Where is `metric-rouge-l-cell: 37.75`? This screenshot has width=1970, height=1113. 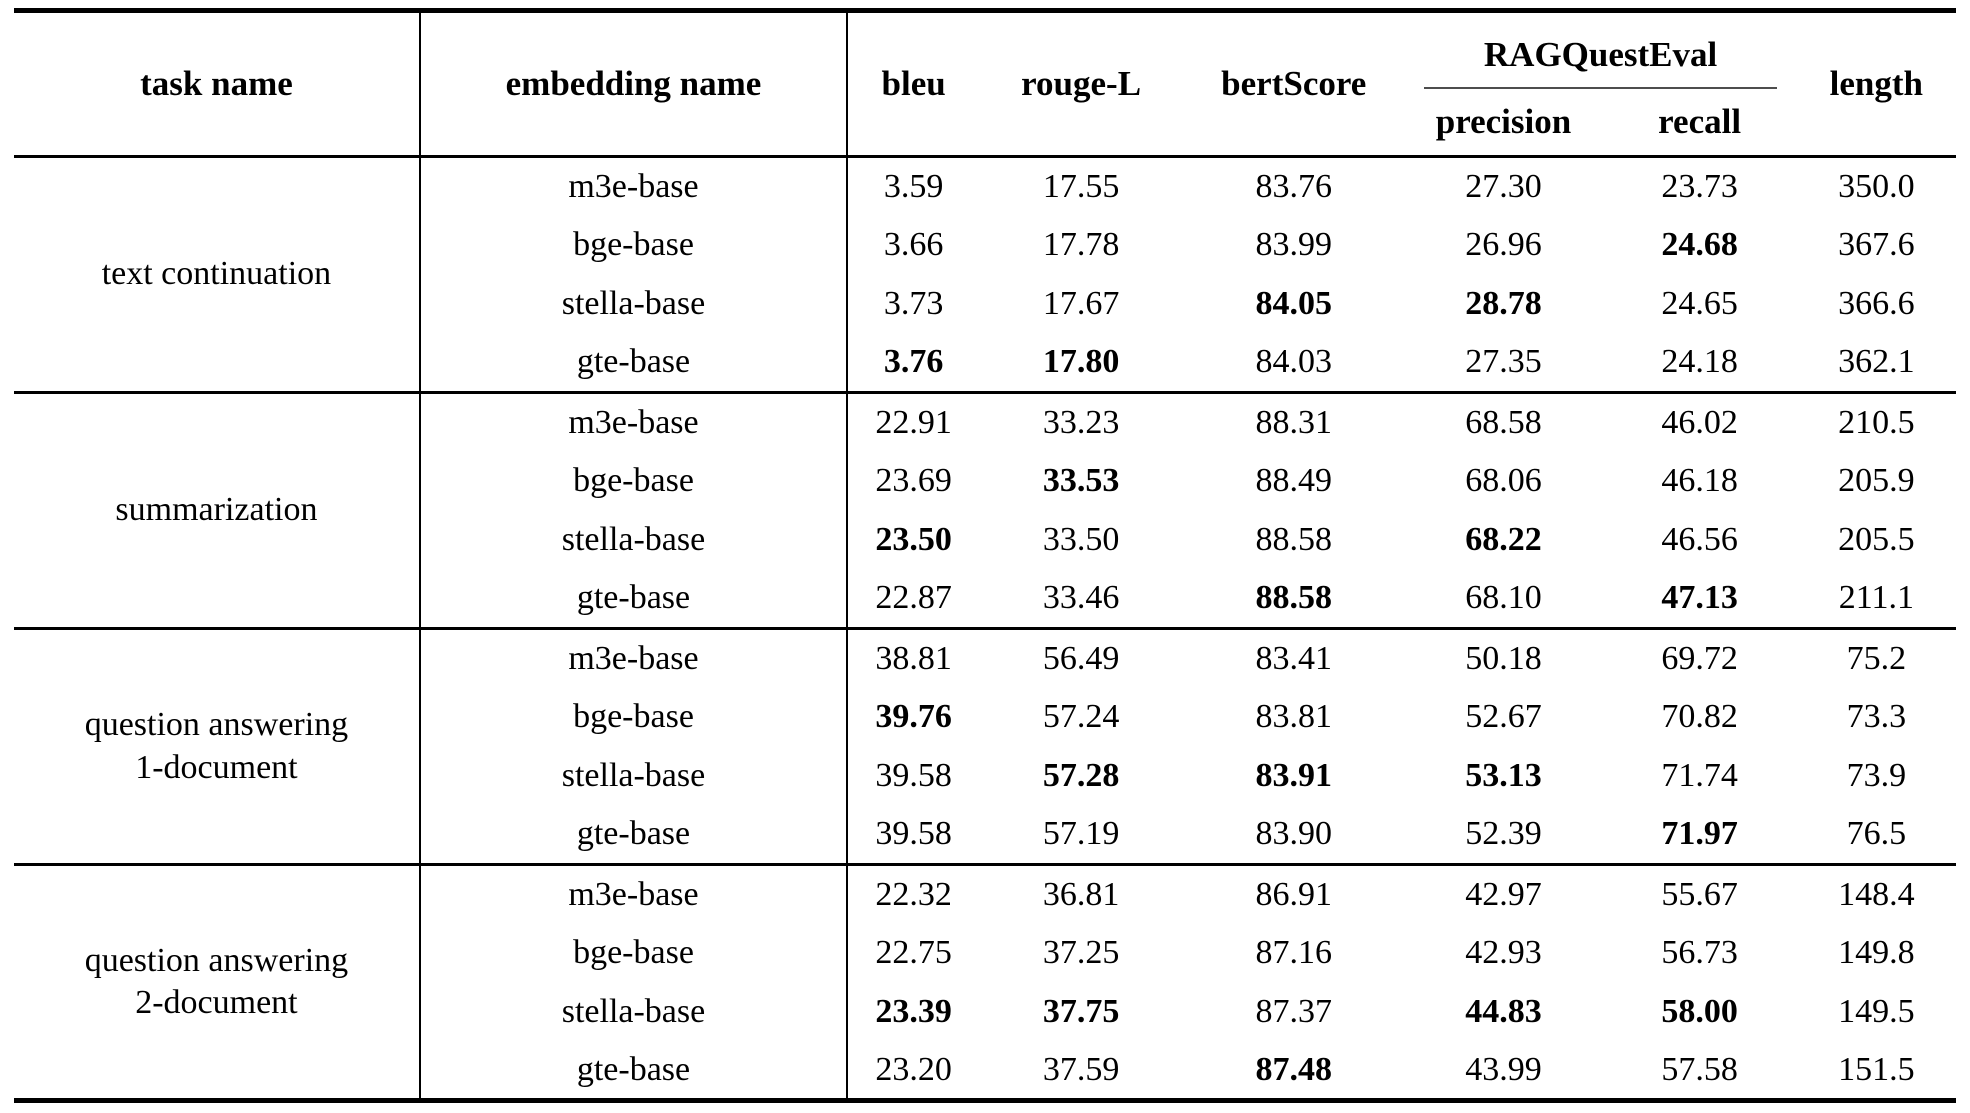
metric-rouge-l-cell: 37.75 is located at coordinates (1081, 1011).